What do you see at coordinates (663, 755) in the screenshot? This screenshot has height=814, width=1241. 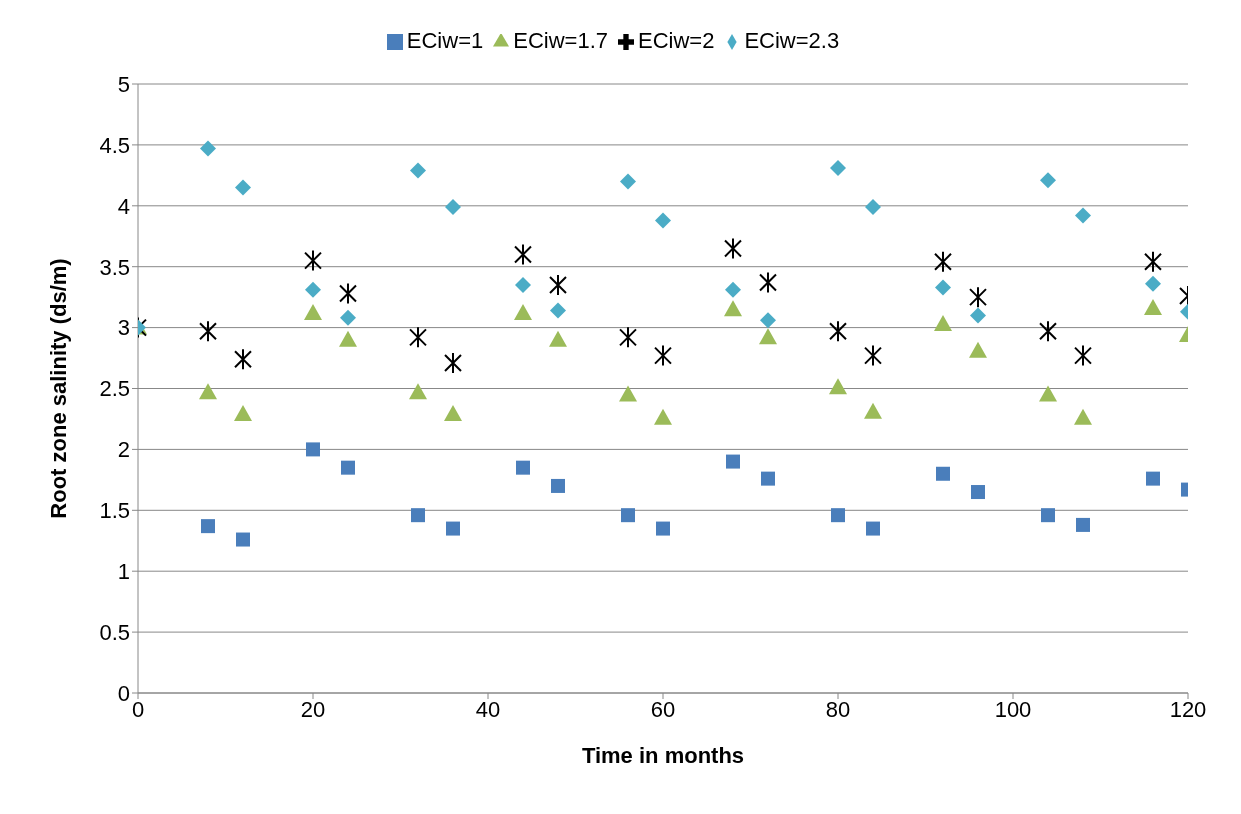 I see `x-axis-title: Time in months` at bounding box center [663, 755].